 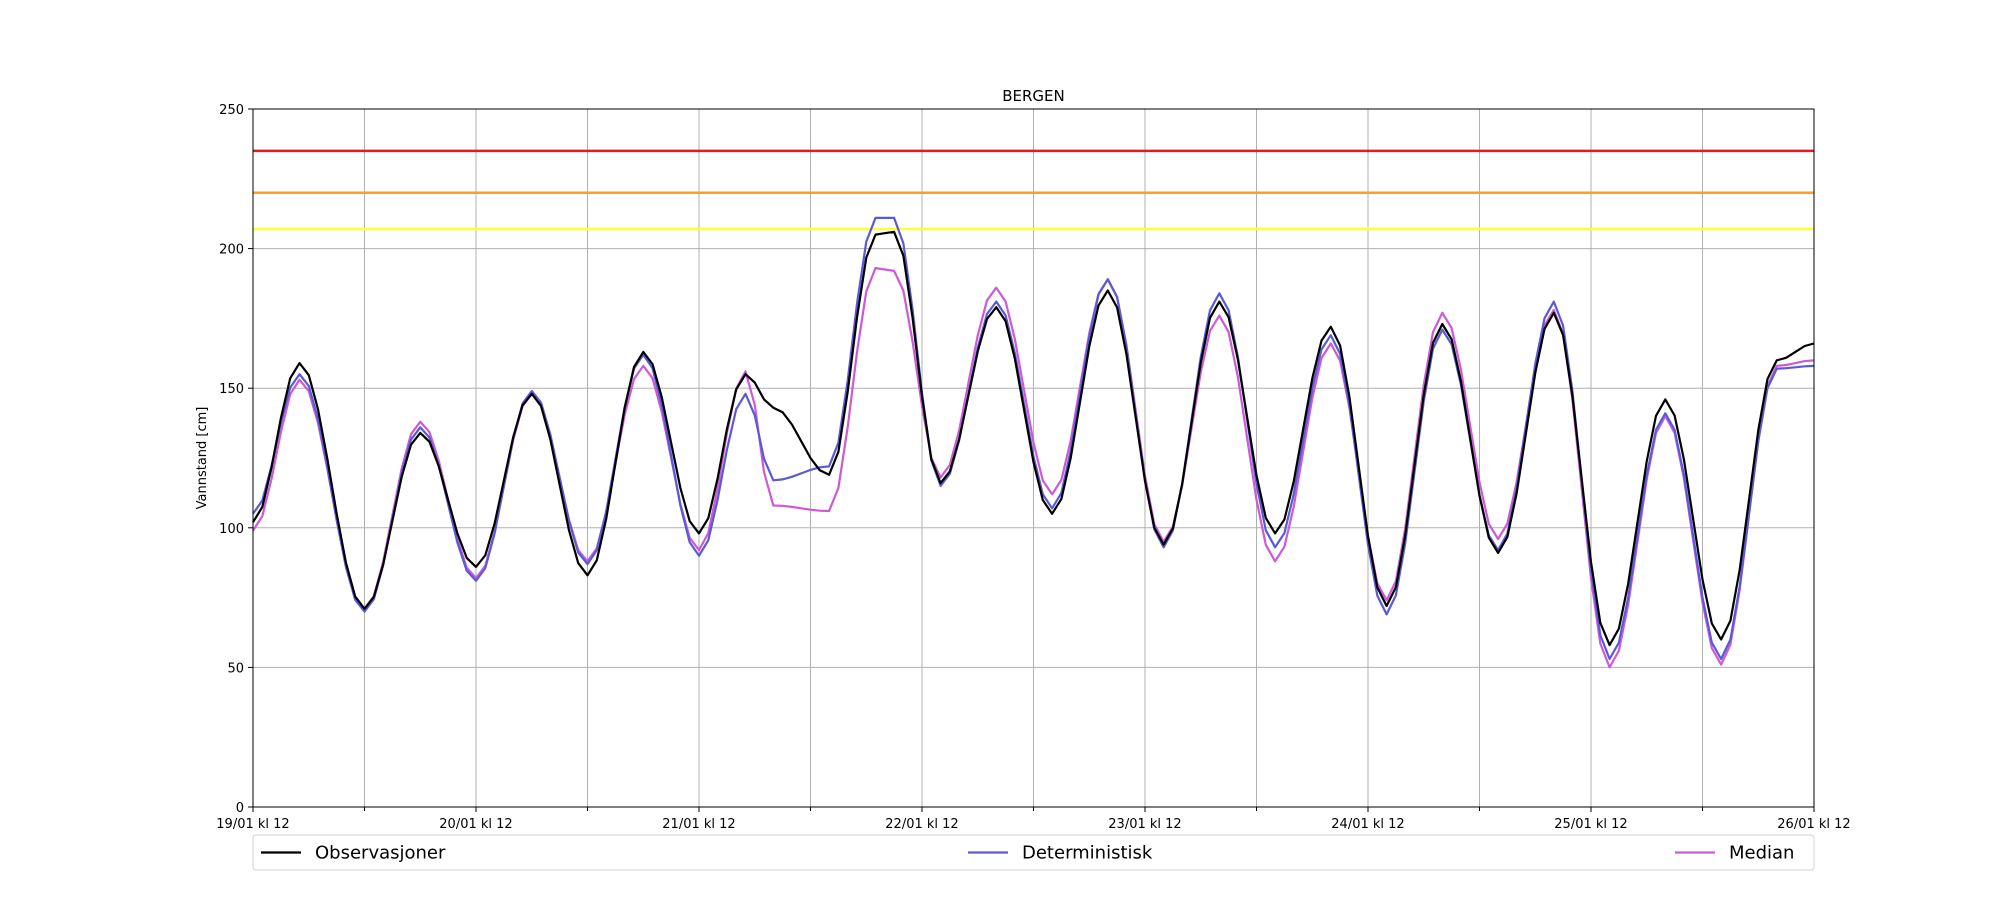 I want to click on x-tick-label: 19/01 kl 12, so click(x=252, y=824).